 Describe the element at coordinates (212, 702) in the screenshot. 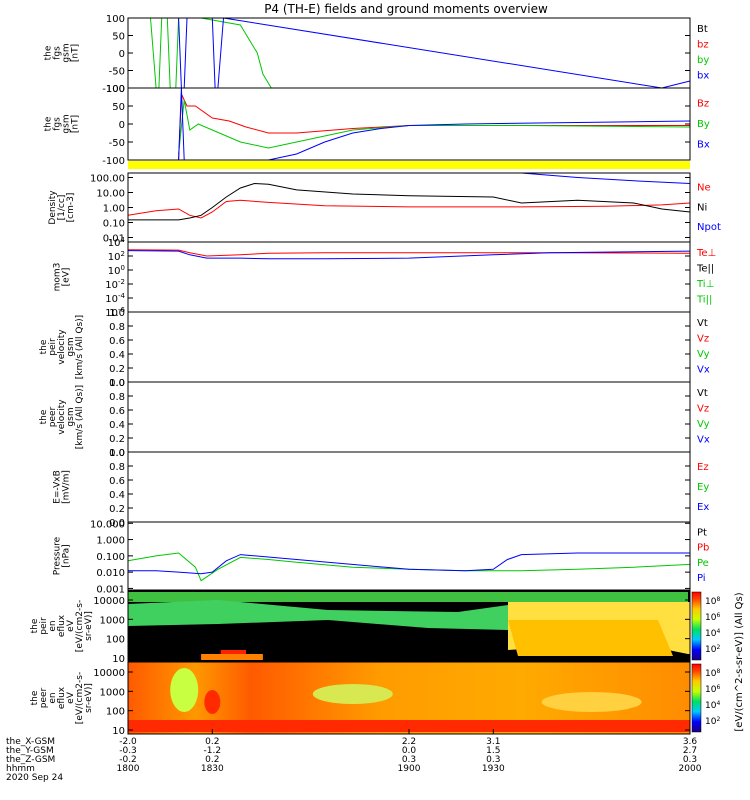

I see `spectrogram-red-spot` at that location.